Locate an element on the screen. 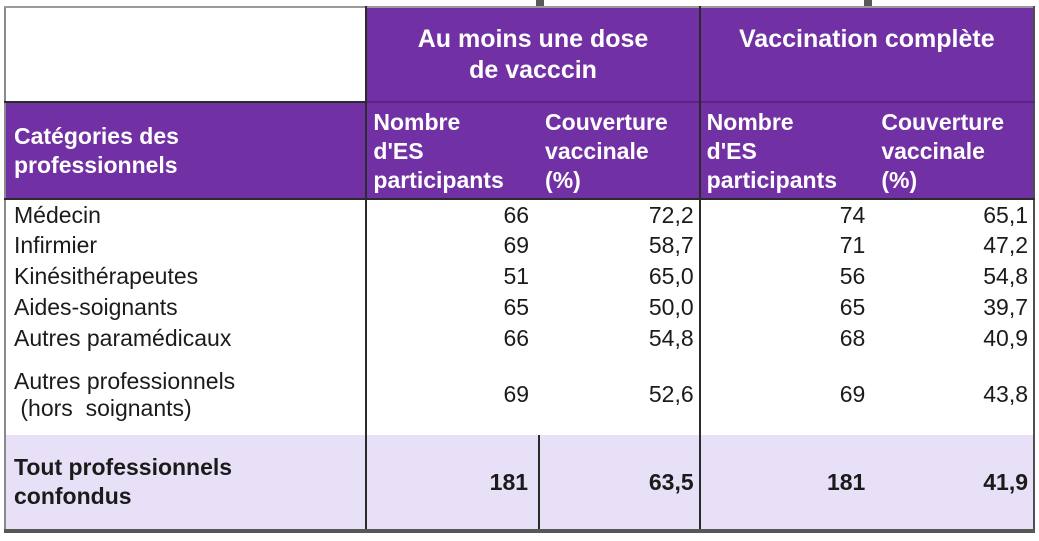  row-label: Aides-soignants is located at coordinates (186, 307).